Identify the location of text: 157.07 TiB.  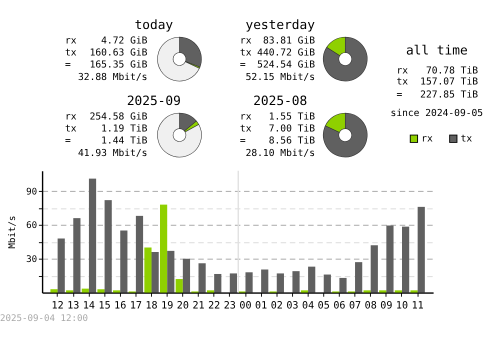
(449, 82).